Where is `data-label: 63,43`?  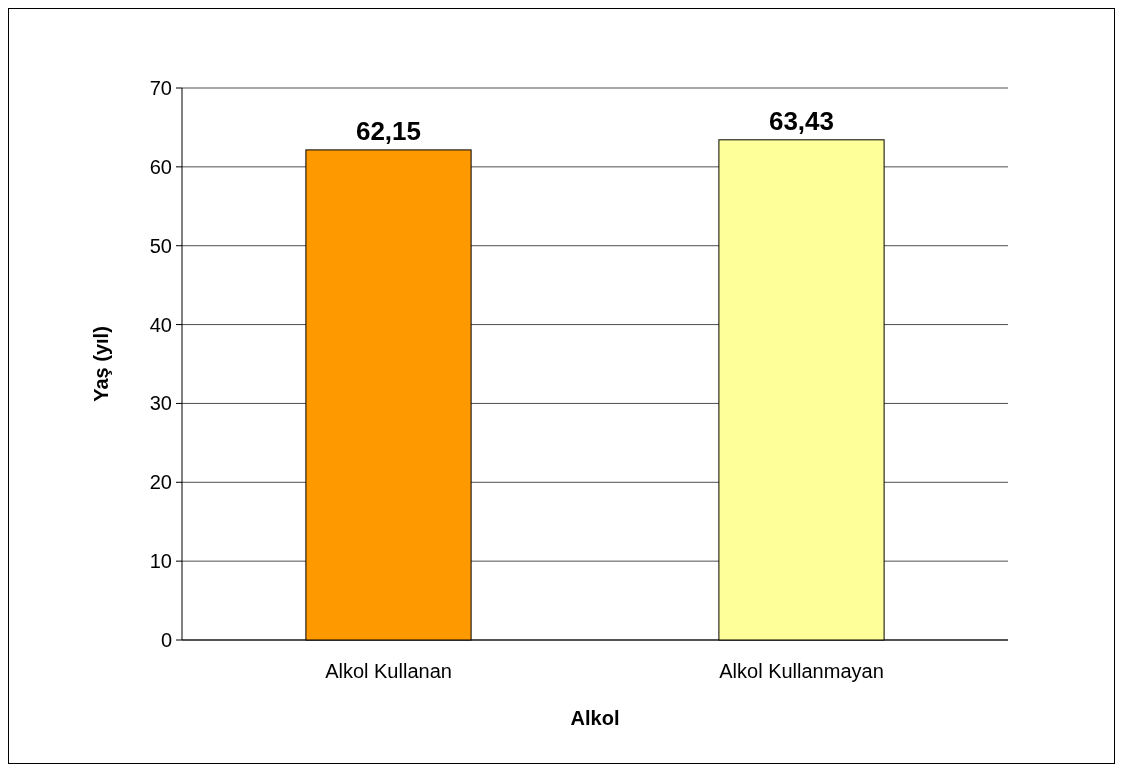 data-label: 63,43 is located at coordinates (801, 120).